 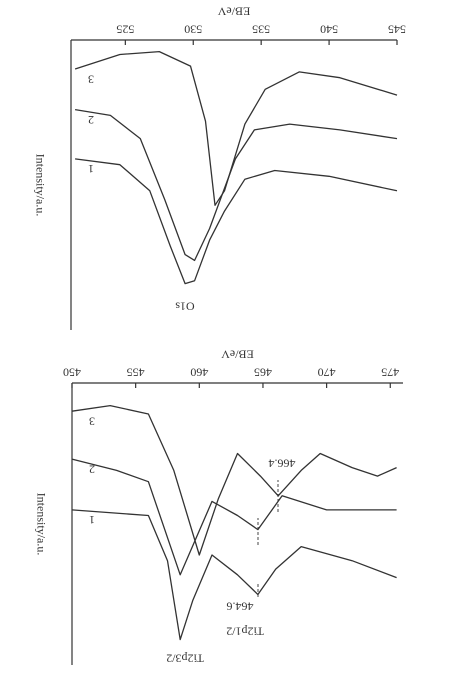 What do you see at coordinates (185, 306) in the screenshot?
I see `annotation: O1s` at bounding box center [185, 306].